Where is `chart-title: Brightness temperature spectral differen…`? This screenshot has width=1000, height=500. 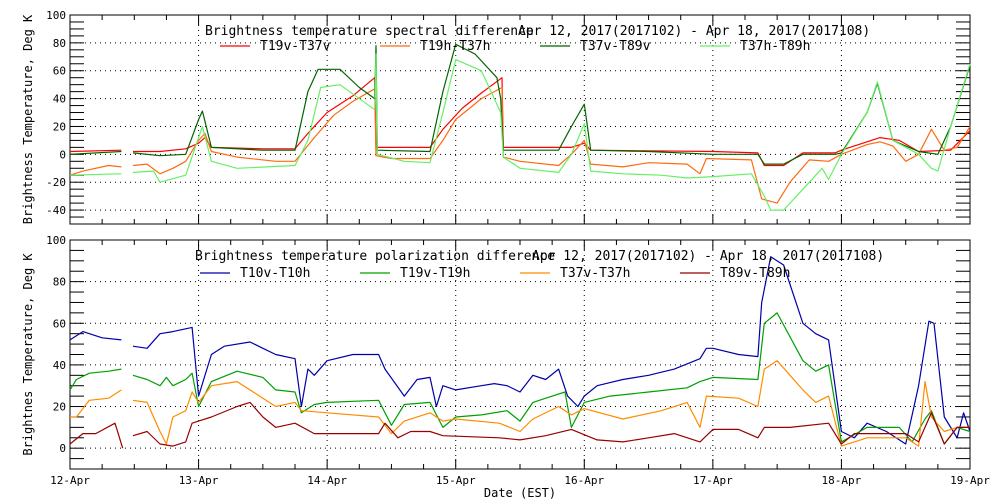 chart-title: Brightness temperature spectral differen… is located at coordinates (369, 31).